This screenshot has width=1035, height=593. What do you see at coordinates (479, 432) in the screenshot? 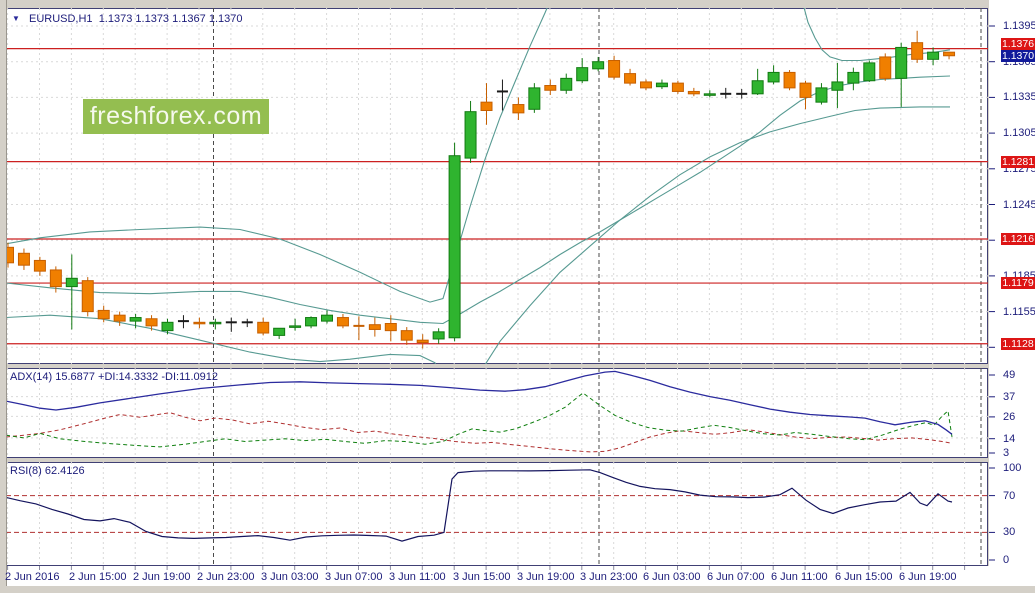
I see `minus-di-line` at bounding box center [479, 432].